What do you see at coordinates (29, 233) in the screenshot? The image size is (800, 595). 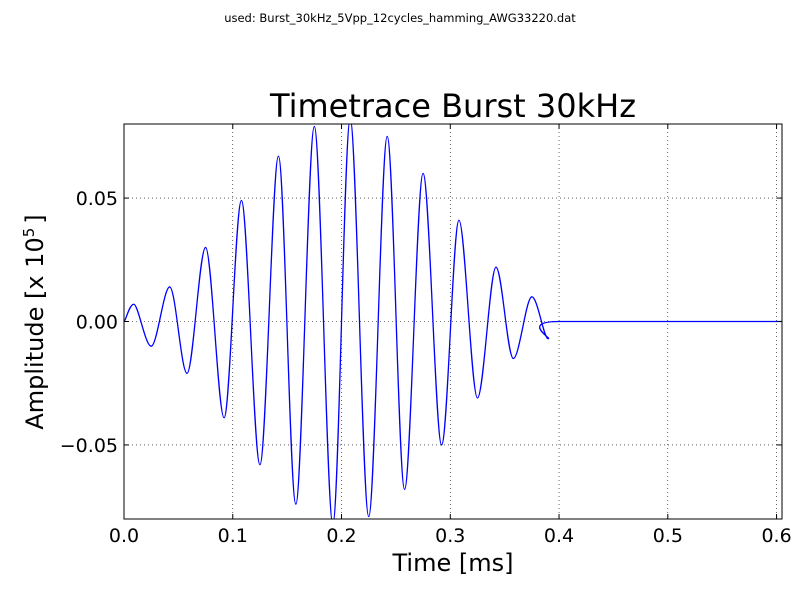 I see `y-axis-label-exponent: 5` at bounding box center [29, 233].